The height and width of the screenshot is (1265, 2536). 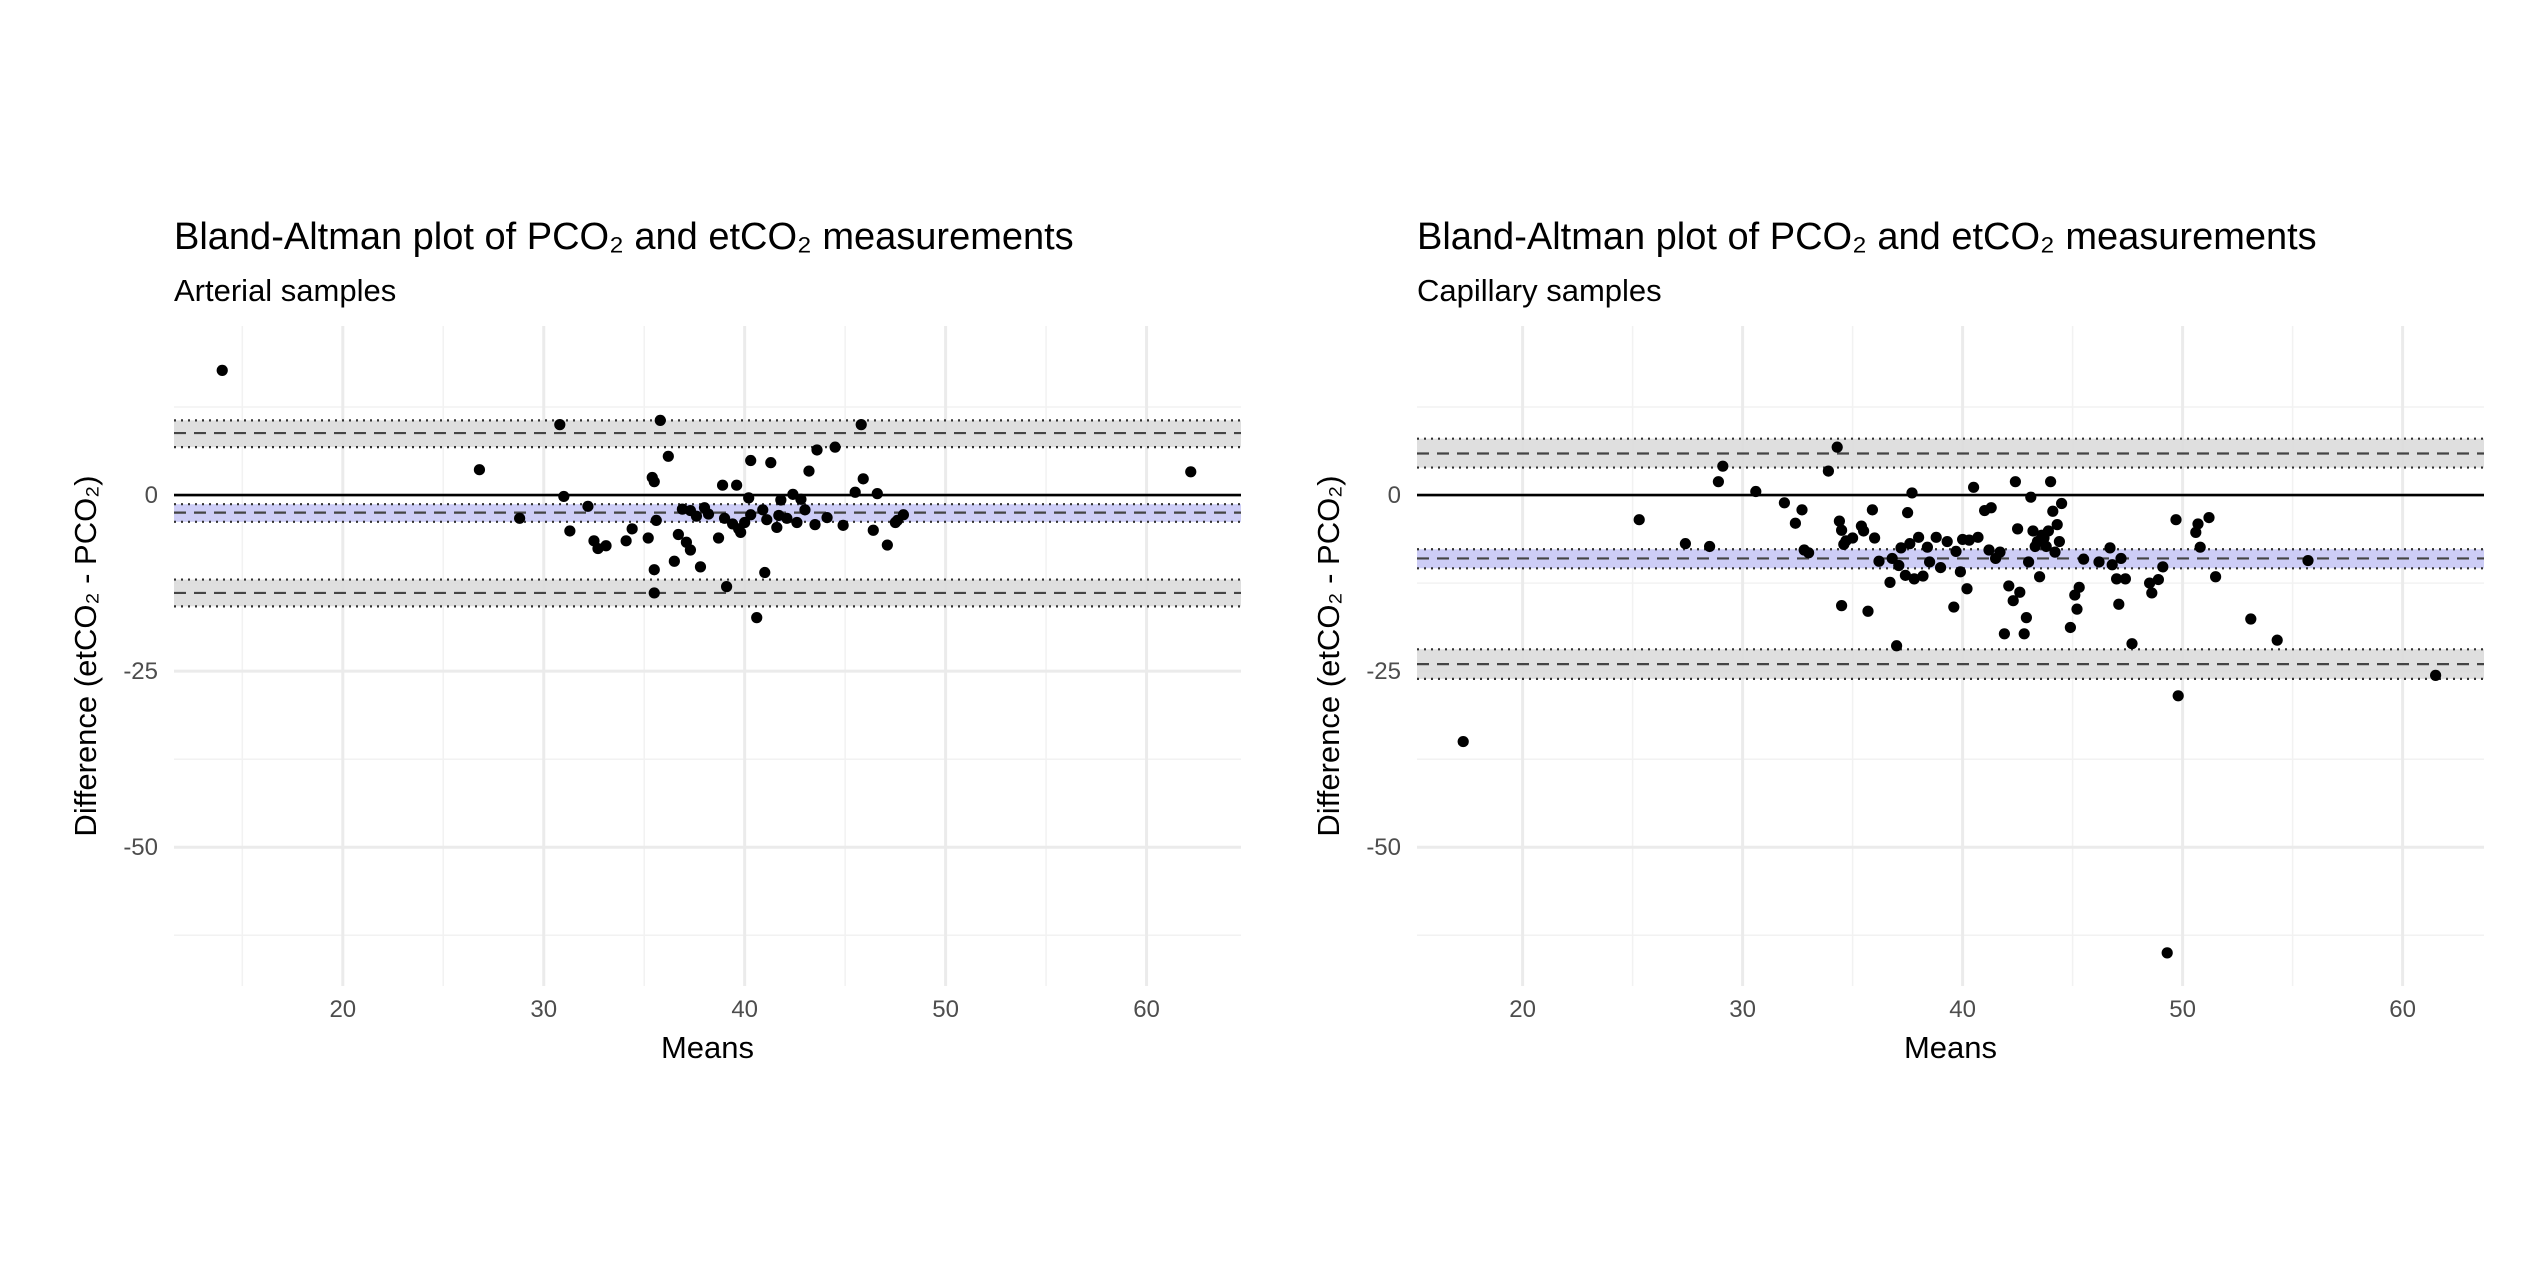 I want to click on x-axis-label: Means, so click(x=707, y=1047).